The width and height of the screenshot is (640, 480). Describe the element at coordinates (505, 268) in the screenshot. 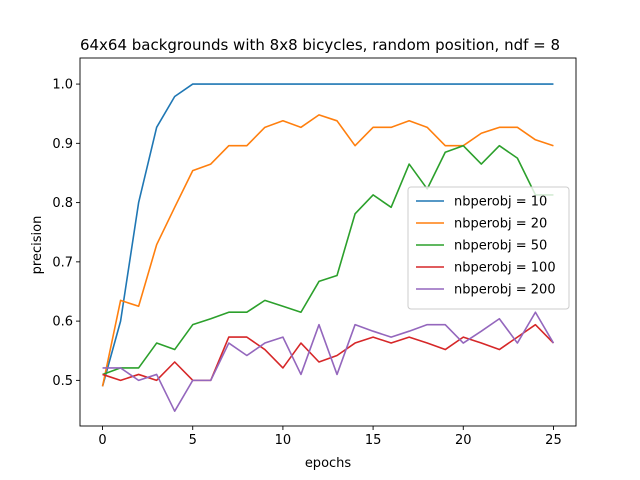

I see `legend-label: nbperobj = 100` at that location.